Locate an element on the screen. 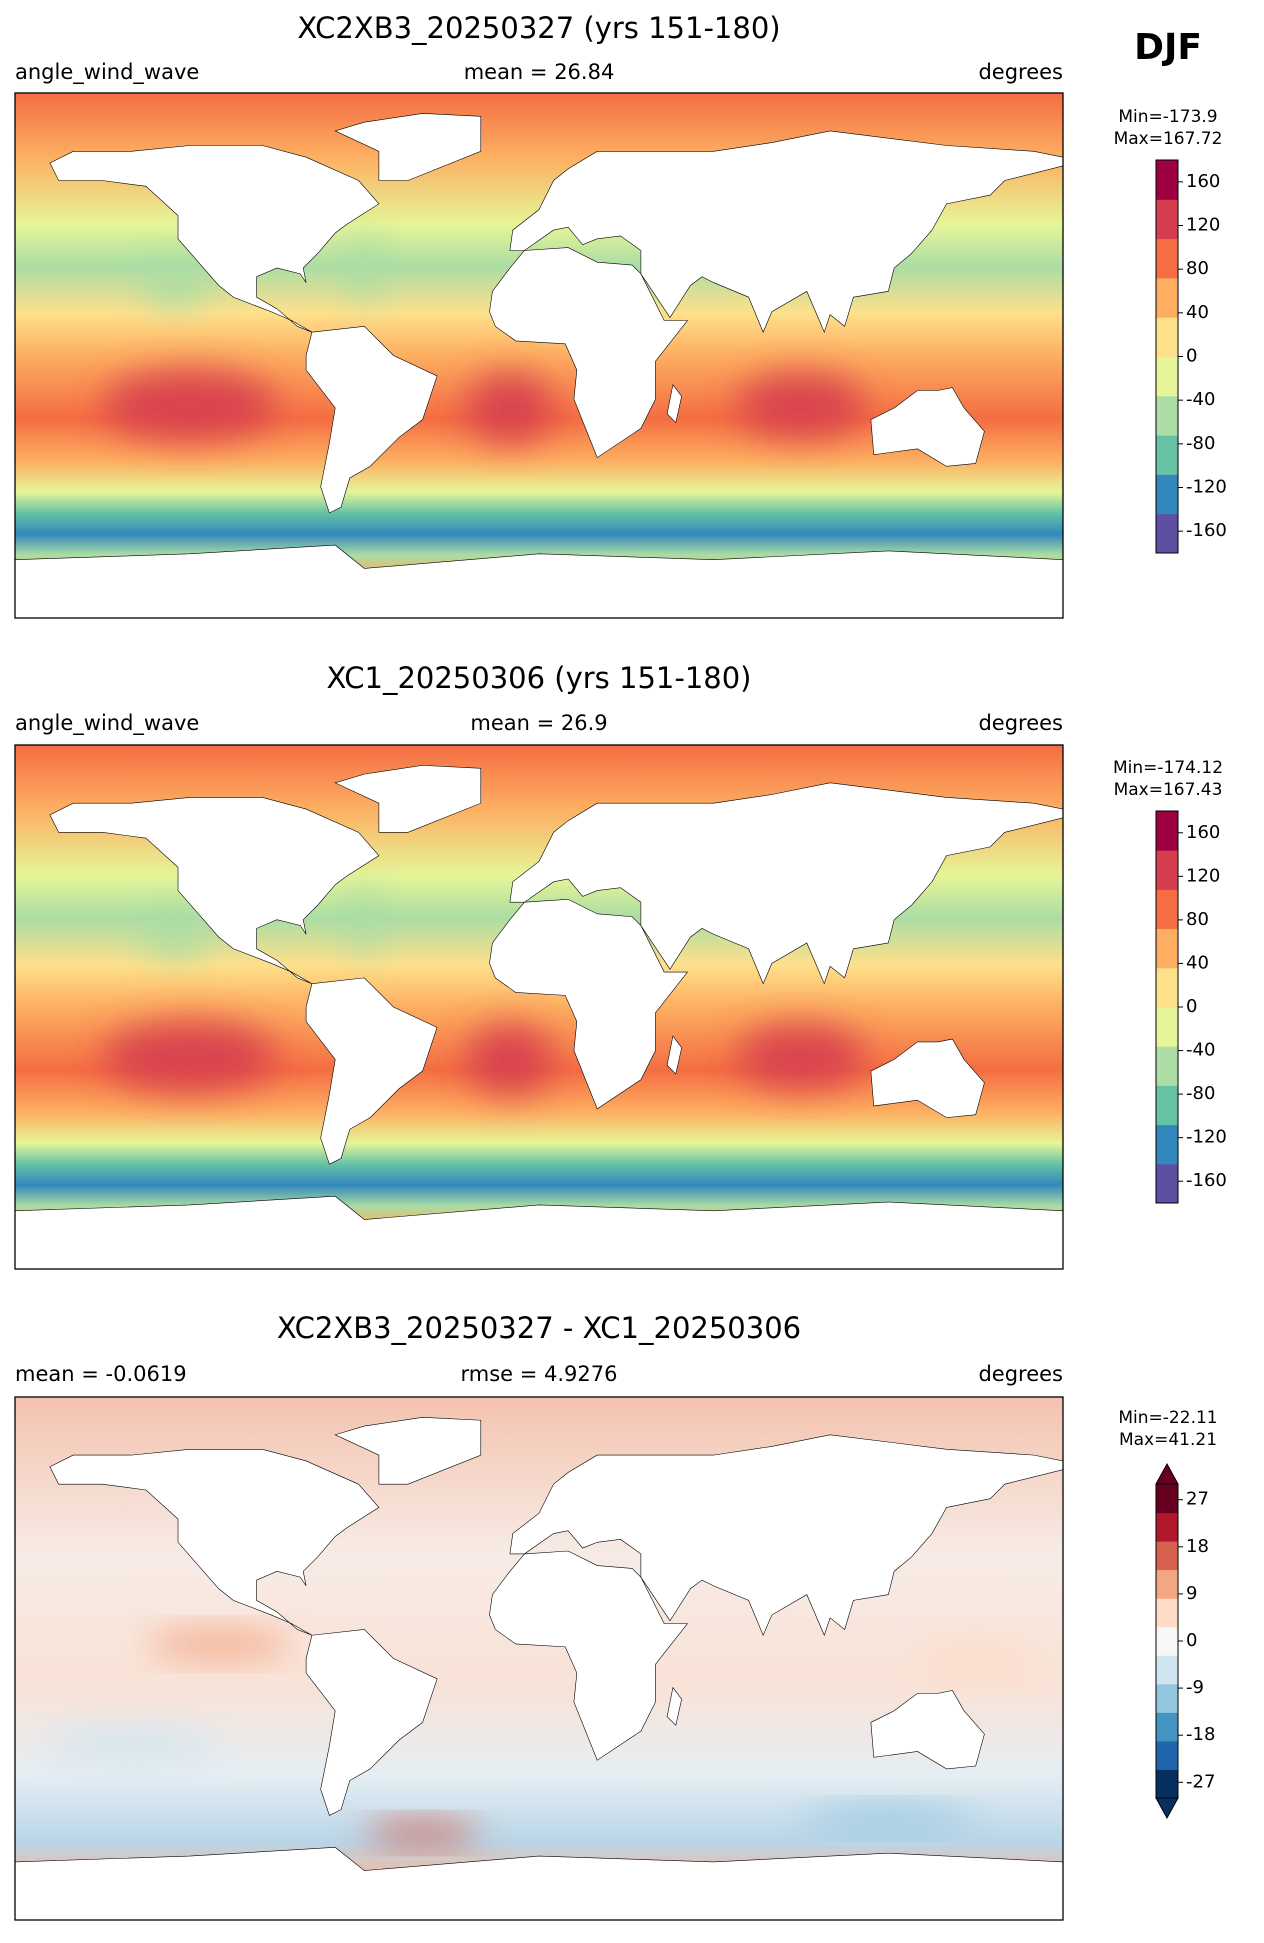  colorbar-tick-label: -27 is located at coordinates (1200, 1781).